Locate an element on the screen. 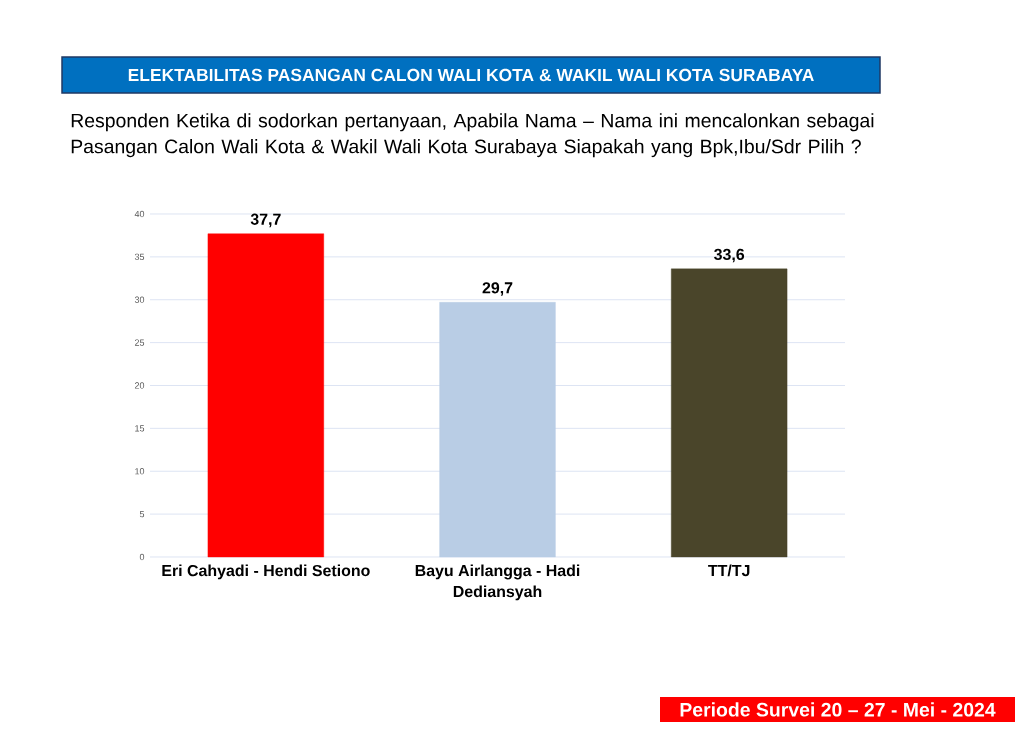 The width and height of the screenshot is (1024, 744). data-label: 29,7 is located at coordinates (497, 289).